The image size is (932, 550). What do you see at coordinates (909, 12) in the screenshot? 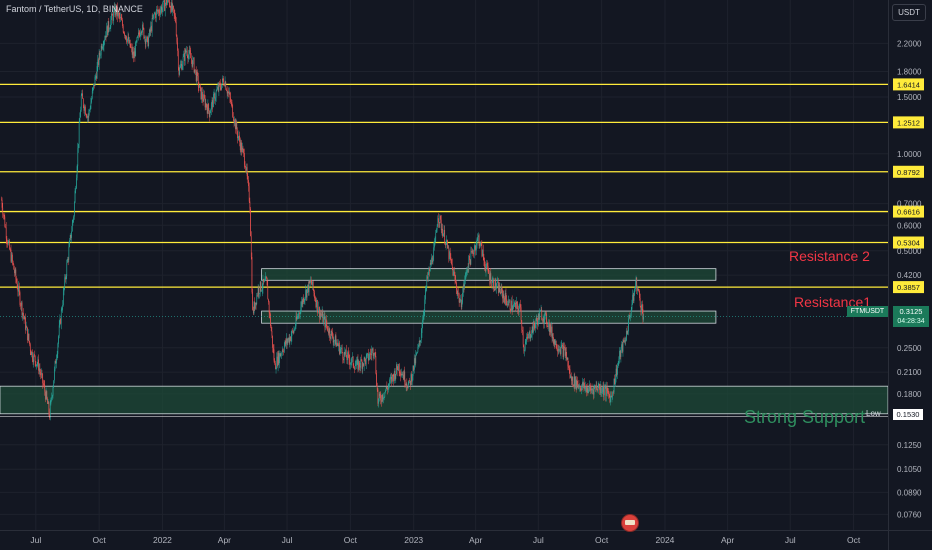
I see `currency-button: USDT` at bounding box center [909, 12].